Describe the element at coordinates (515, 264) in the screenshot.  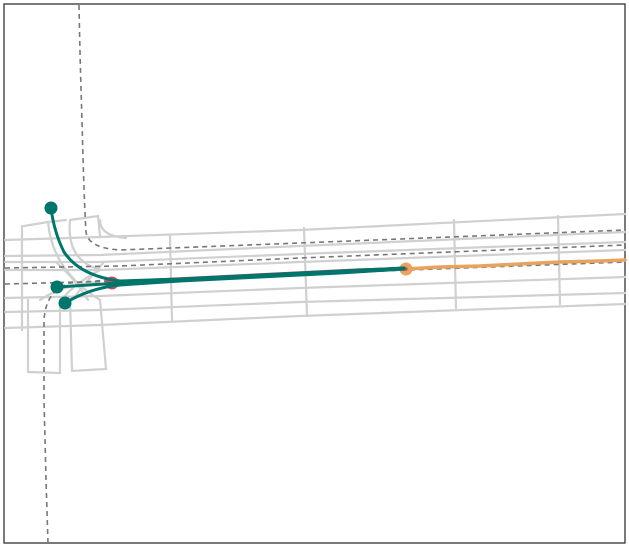
I see `history-trajectory` at that location.